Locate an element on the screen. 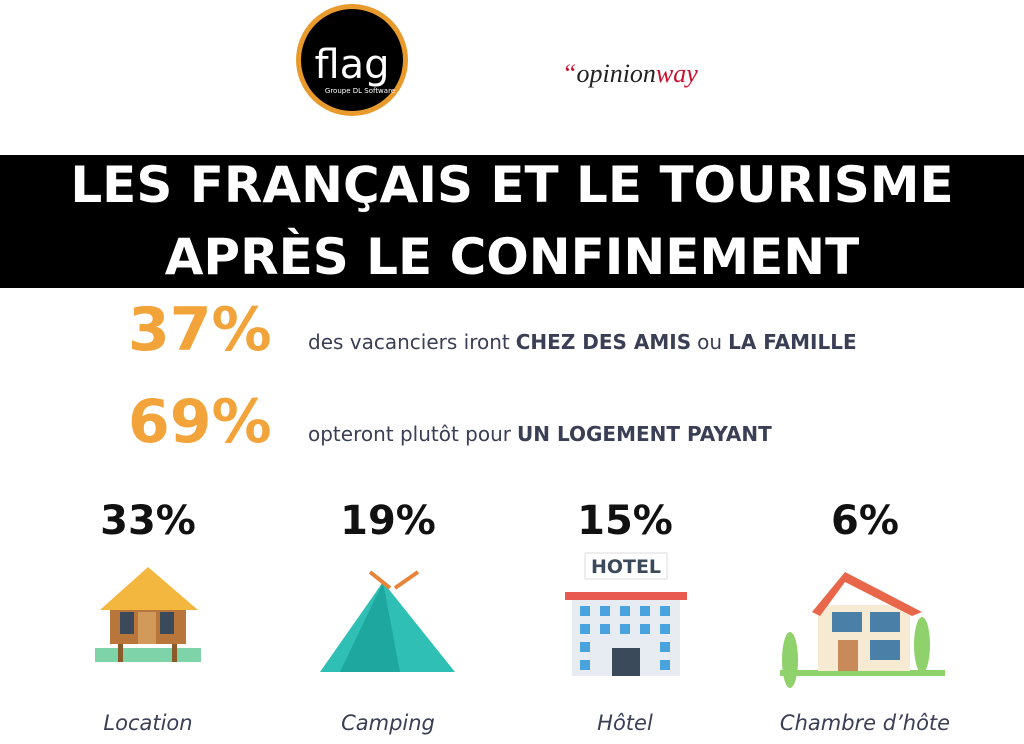  stat-value: 69% is located at coordinates (200, 422).